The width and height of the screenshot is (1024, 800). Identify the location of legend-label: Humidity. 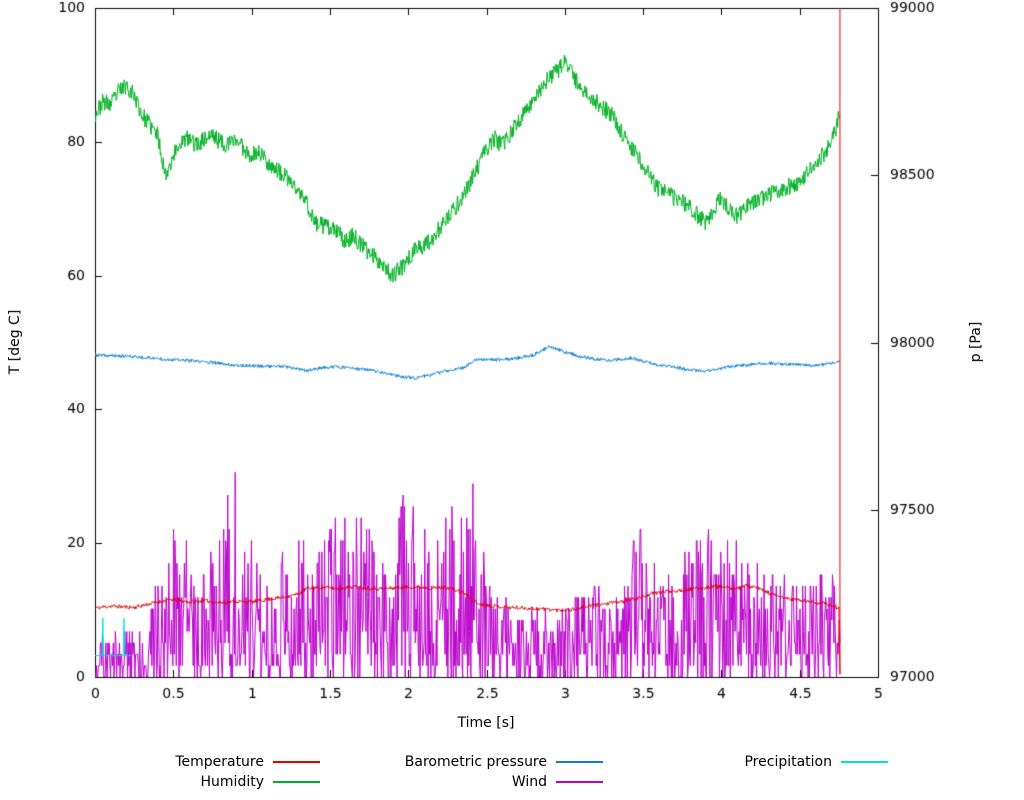
(232, 782).